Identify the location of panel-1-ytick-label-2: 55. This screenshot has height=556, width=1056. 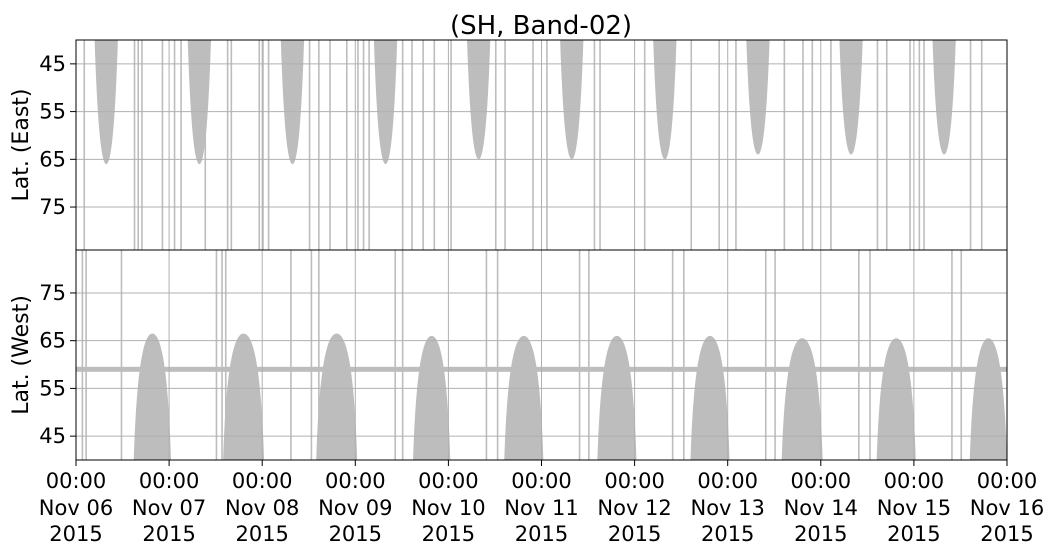
(52, 388).